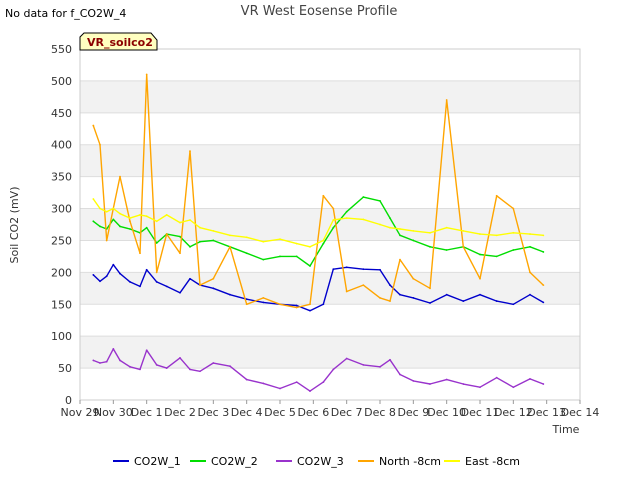 The height and width of the screenshot is (480, 640). Describe the element at coordinates (61, 272) in the screenshot. I see `y-tick-label: 200` at that location.